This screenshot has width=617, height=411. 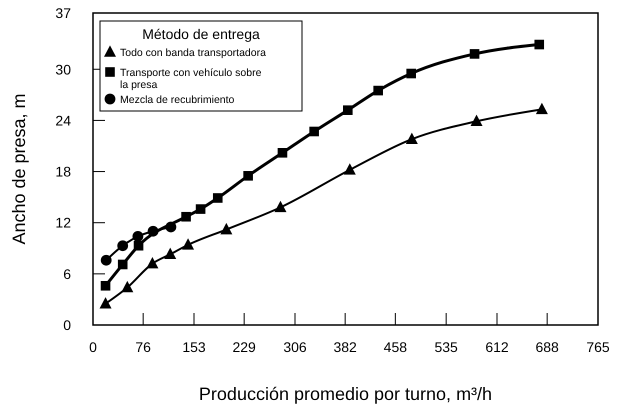 I want to click on x-tick-label: 612, so click(x=497, y=347).